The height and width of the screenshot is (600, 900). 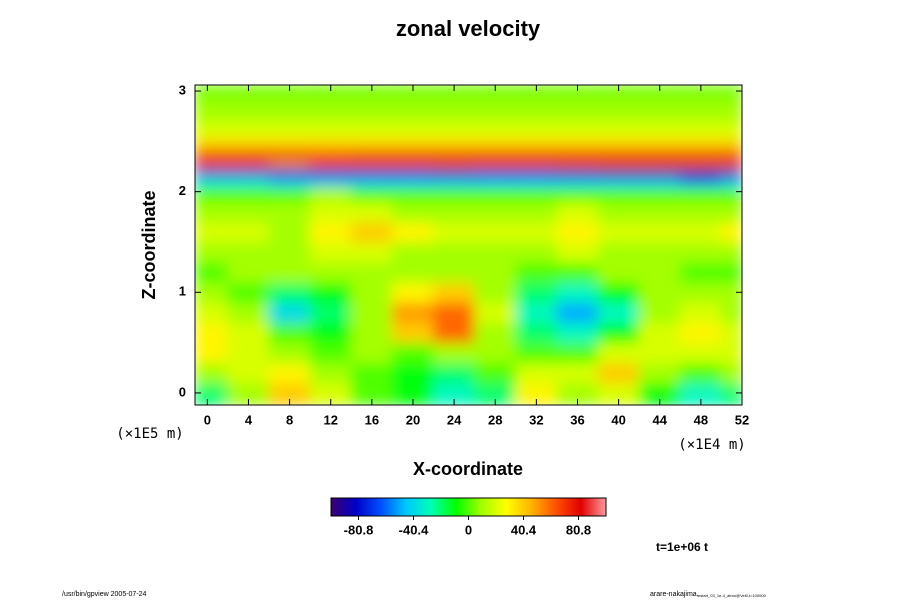 I want to click on x-tick-label: 16, so click(x=372, y=419).